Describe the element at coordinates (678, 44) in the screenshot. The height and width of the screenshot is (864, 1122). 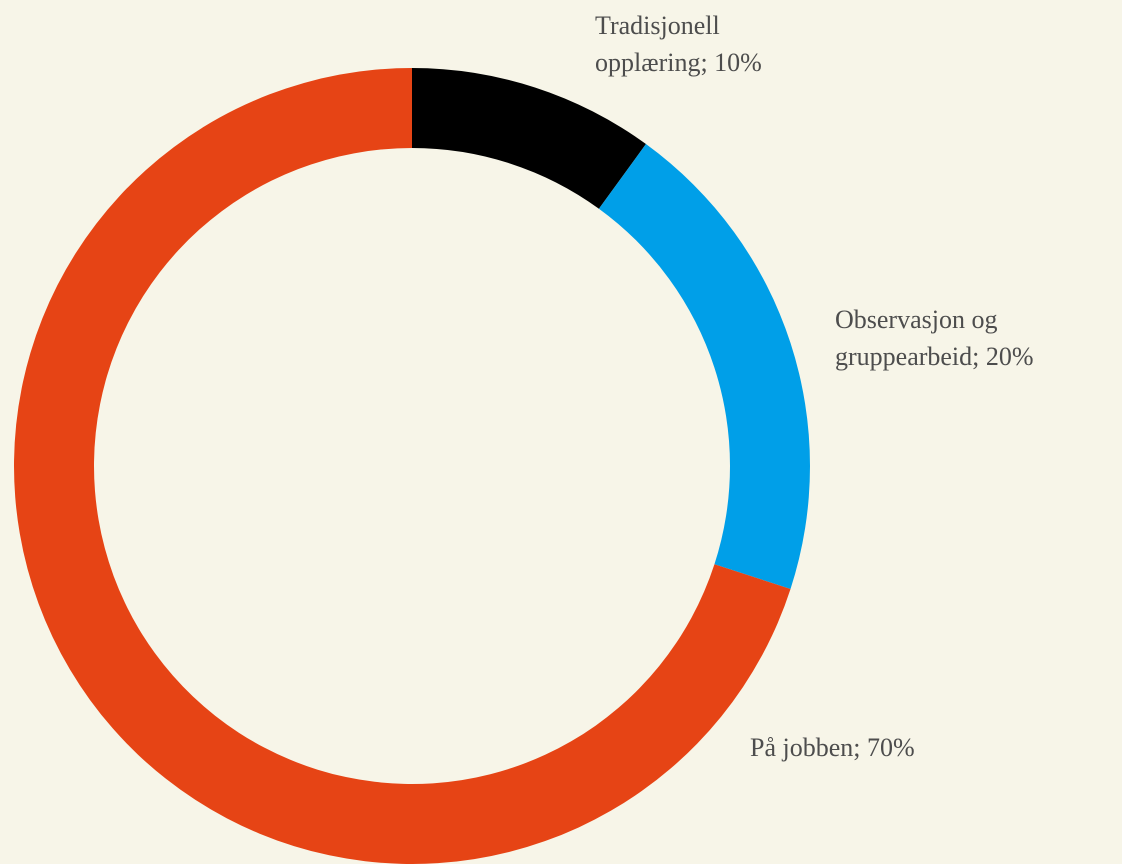
I see `data-label: Tradisjonell opplæring; 10%` at that location.